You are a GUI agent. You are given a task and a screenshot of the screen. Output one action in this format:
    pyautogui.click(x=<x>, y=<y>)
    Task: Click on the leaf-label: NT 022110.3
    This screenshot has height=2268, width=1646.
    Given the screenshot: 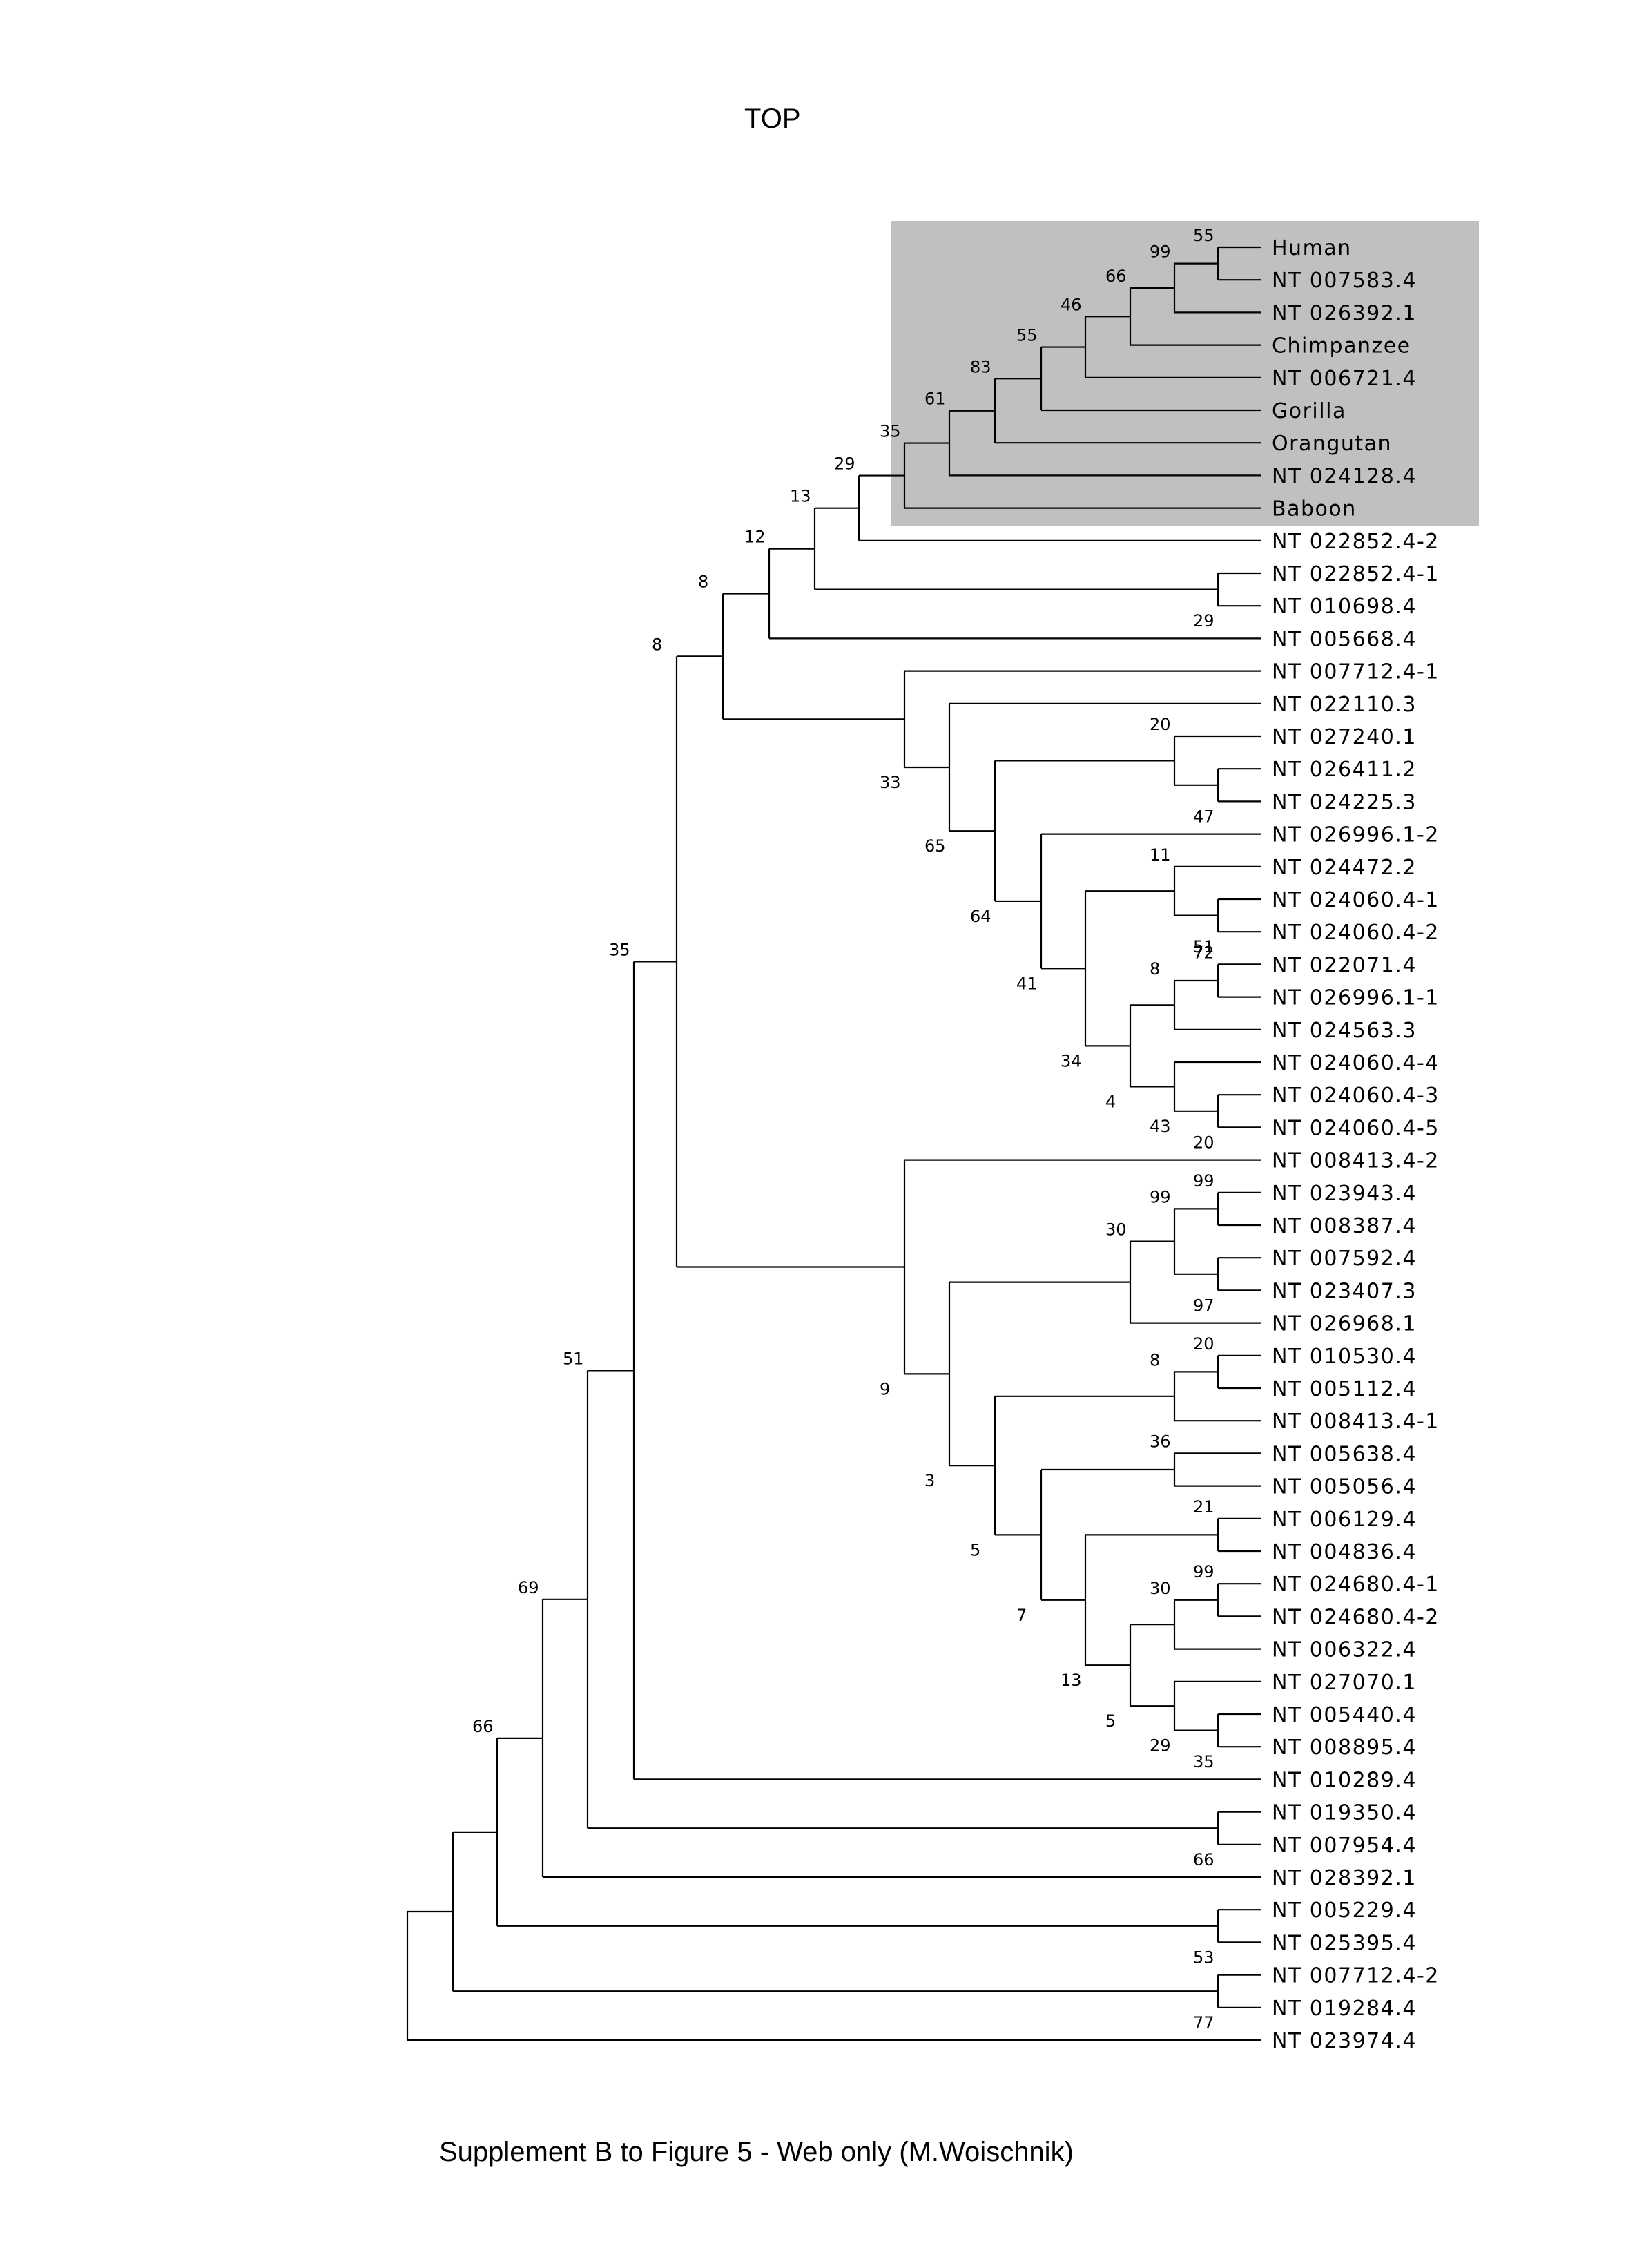 What is the action you would take?
    pyautogui.click(x=1344, y=705)
    